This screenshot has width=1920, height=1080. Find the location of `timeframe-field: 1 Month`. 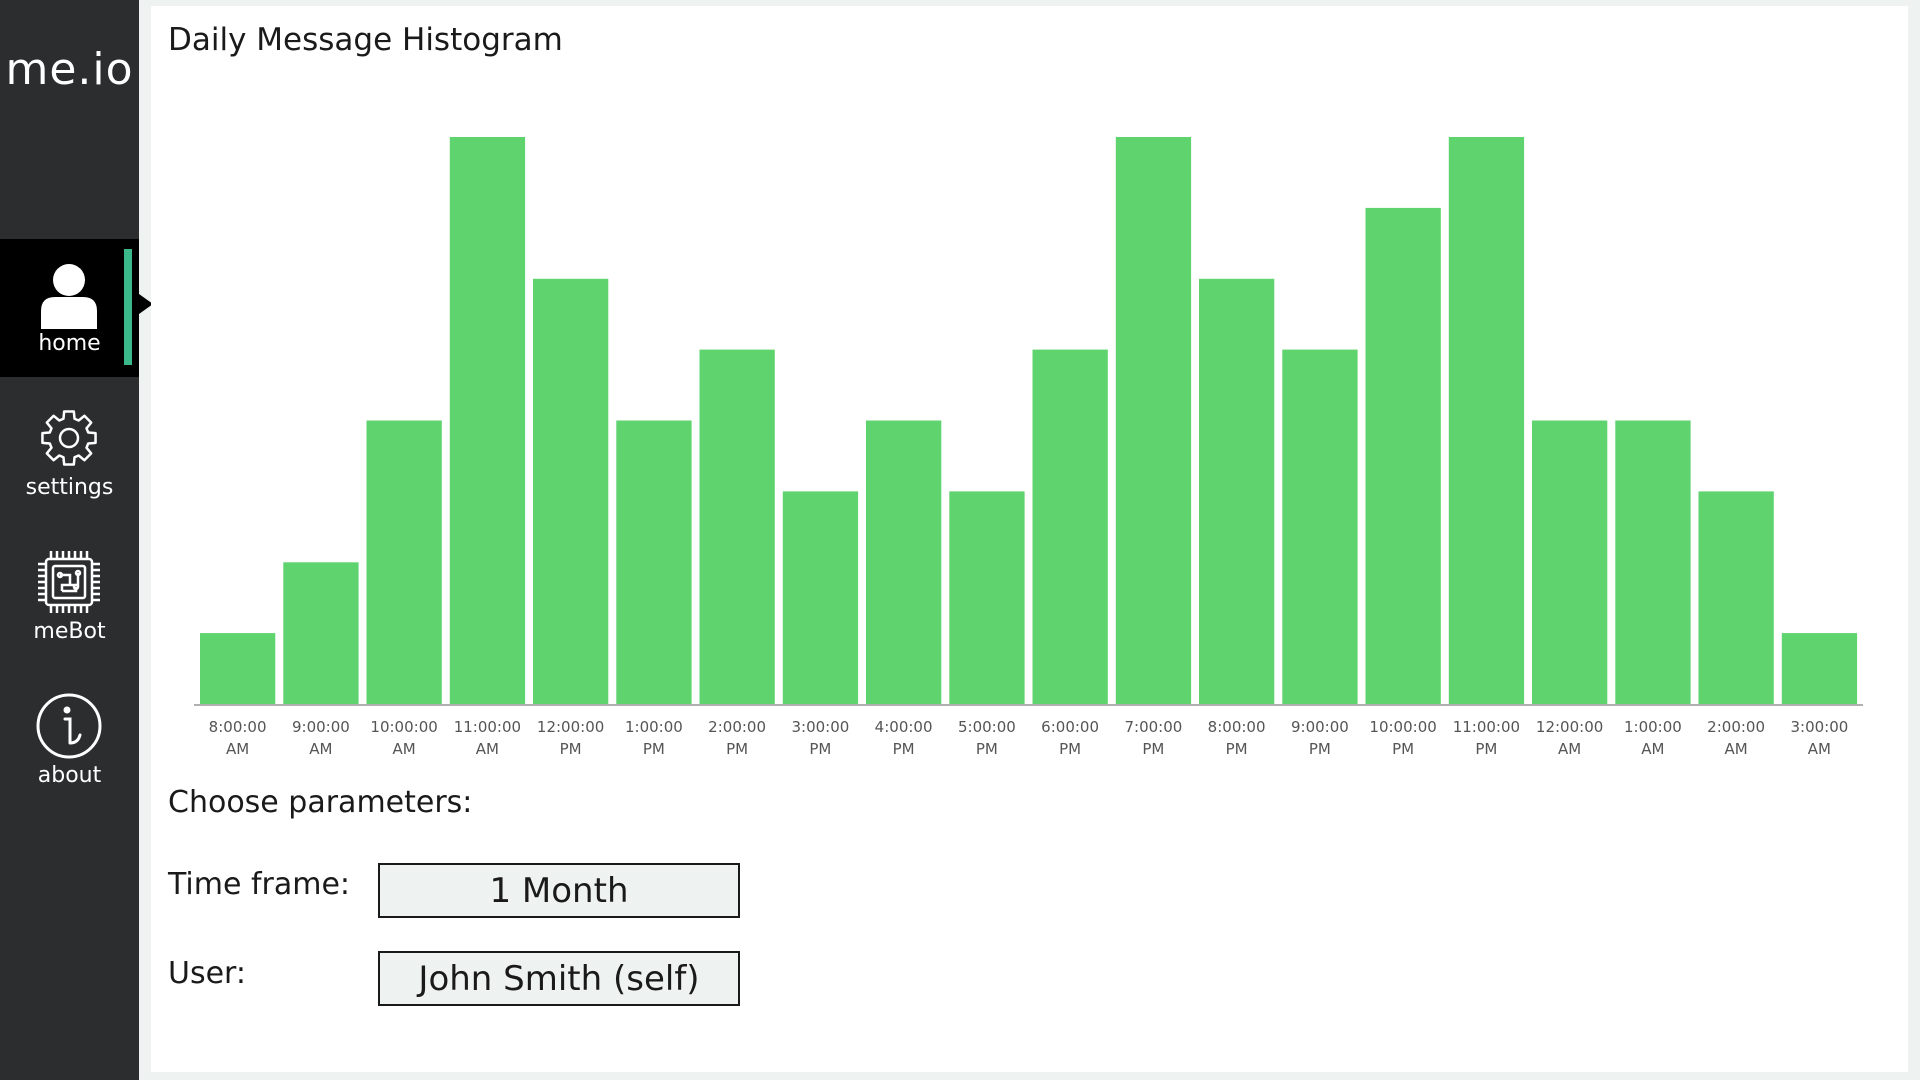

timeframe-field: 1 Month is located at coordinates (559, 890).